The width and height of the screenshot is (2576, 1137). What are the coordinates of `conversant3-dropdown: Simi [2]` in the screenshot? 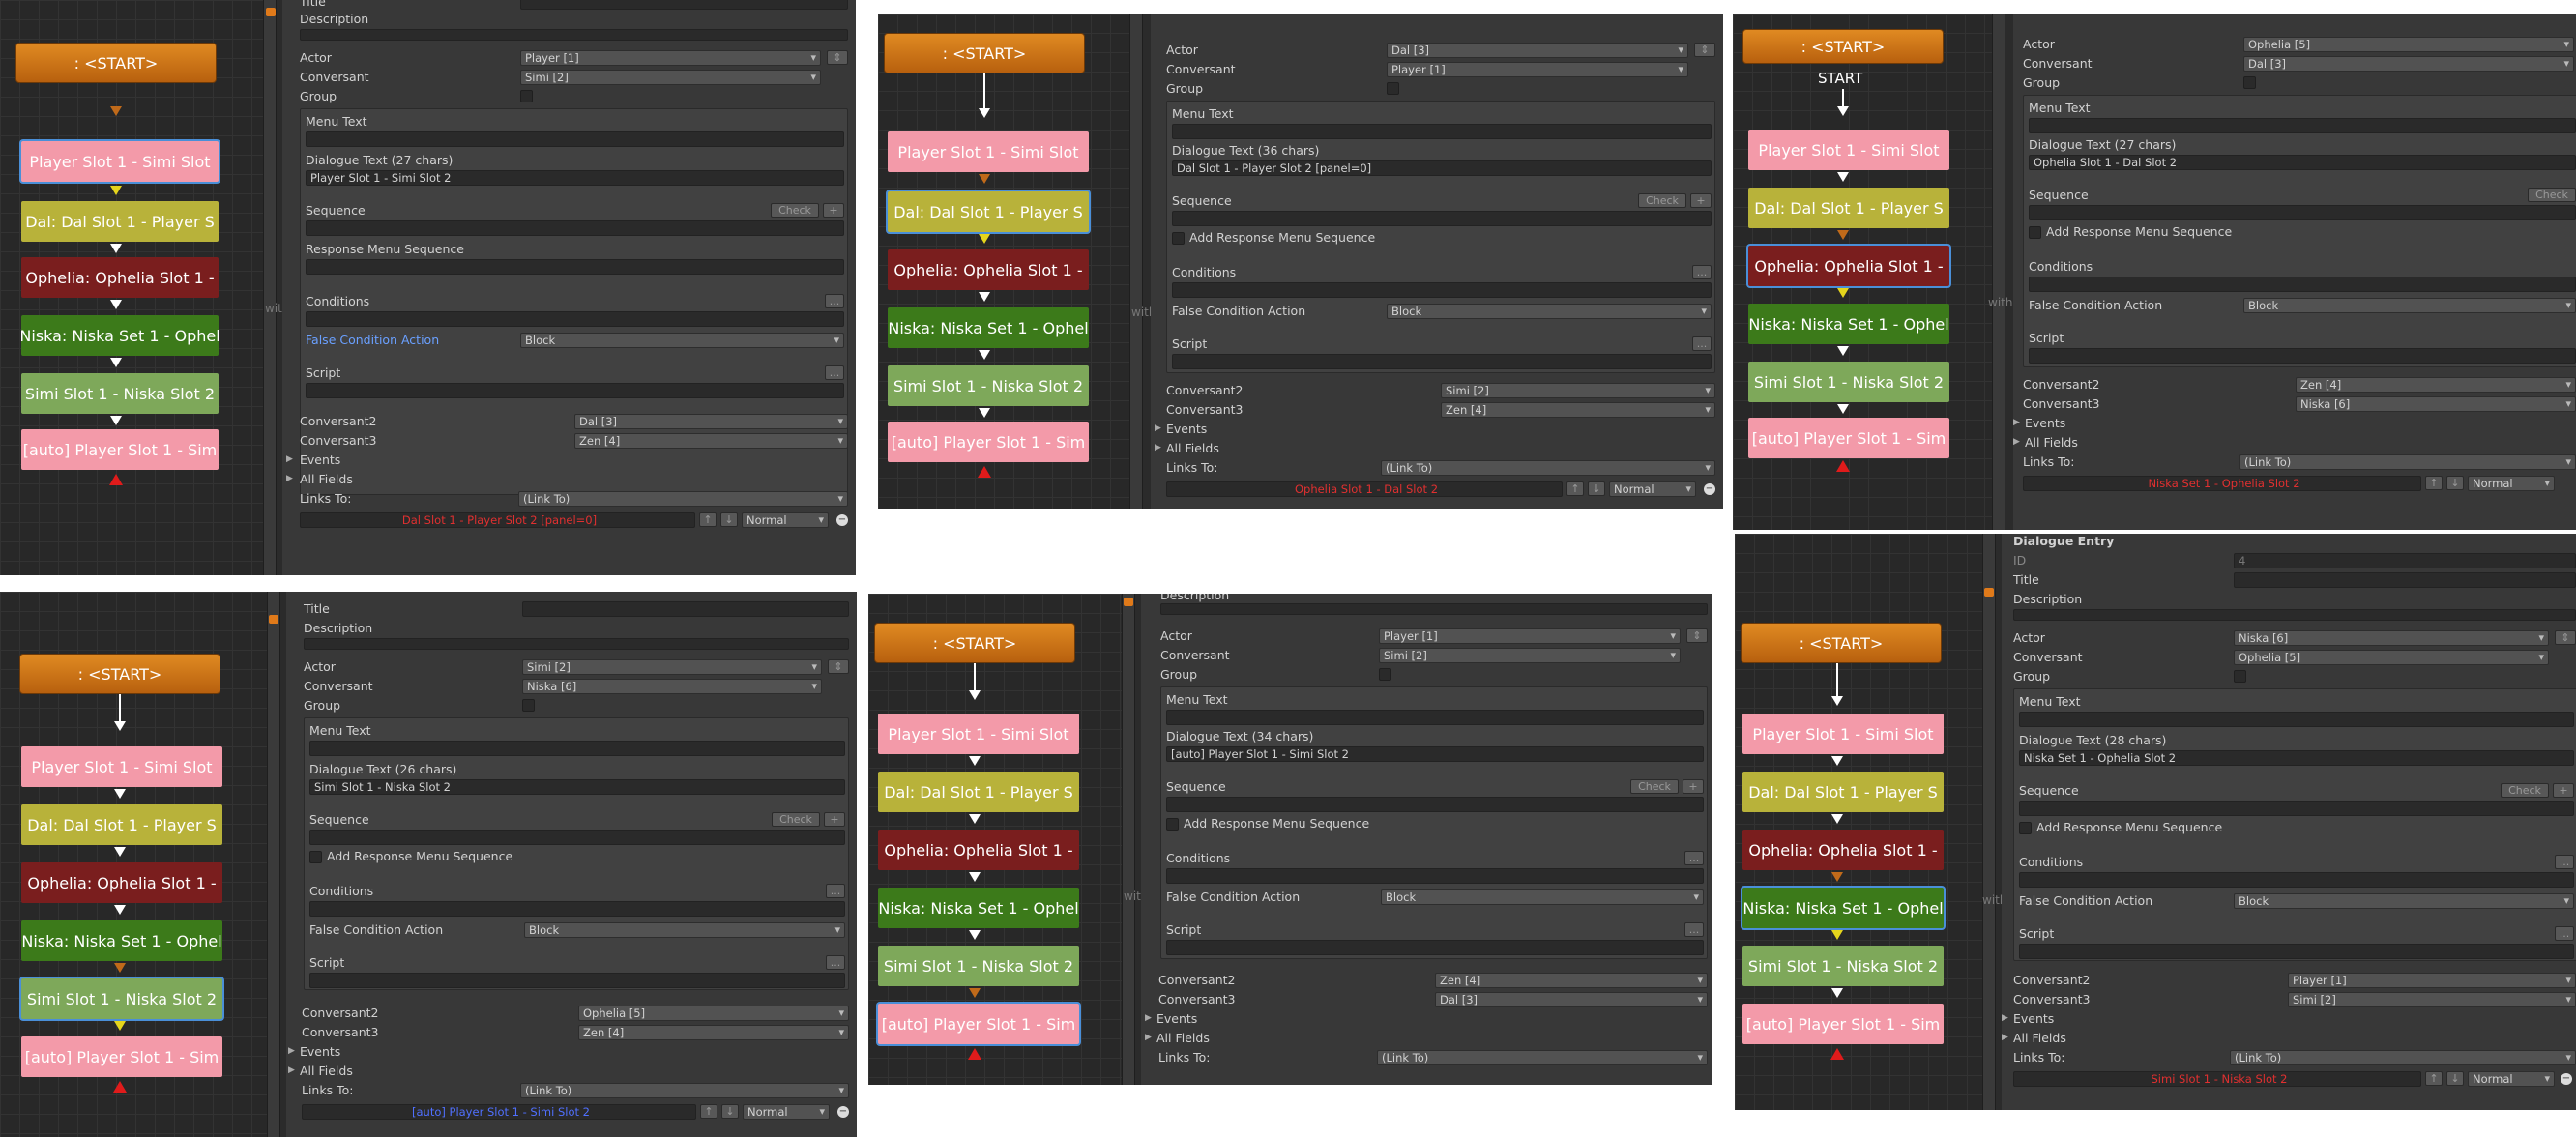 It's located at (2432, 999).